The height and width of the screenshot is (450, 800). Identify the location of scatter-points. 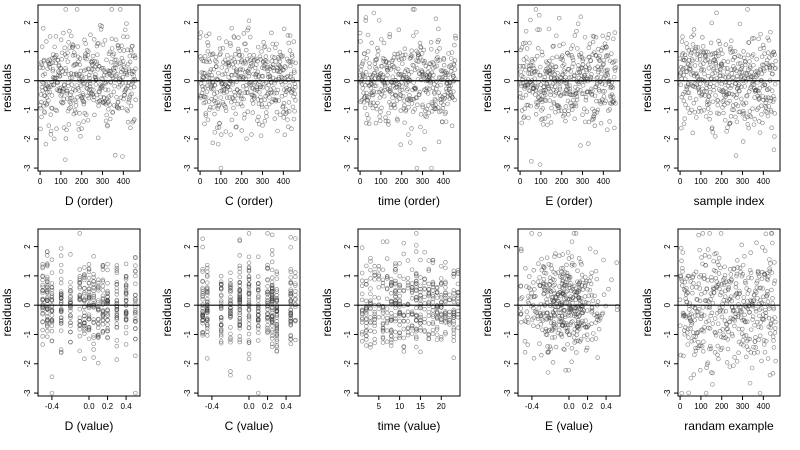
(727, 82).